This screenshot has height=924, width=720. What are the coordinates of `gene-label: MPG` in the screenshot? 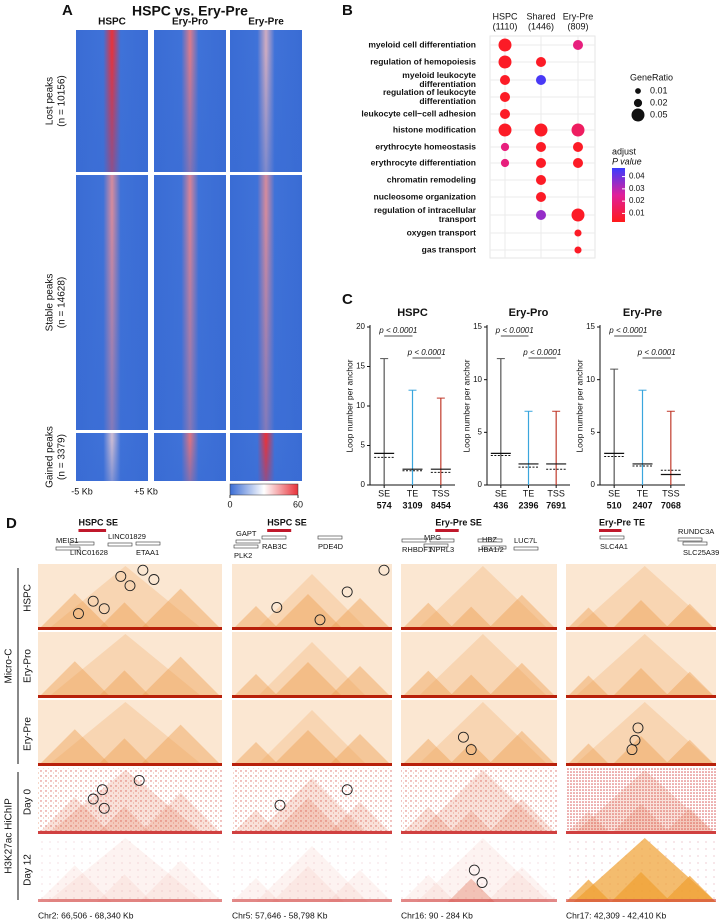 It's located at (432, 537).